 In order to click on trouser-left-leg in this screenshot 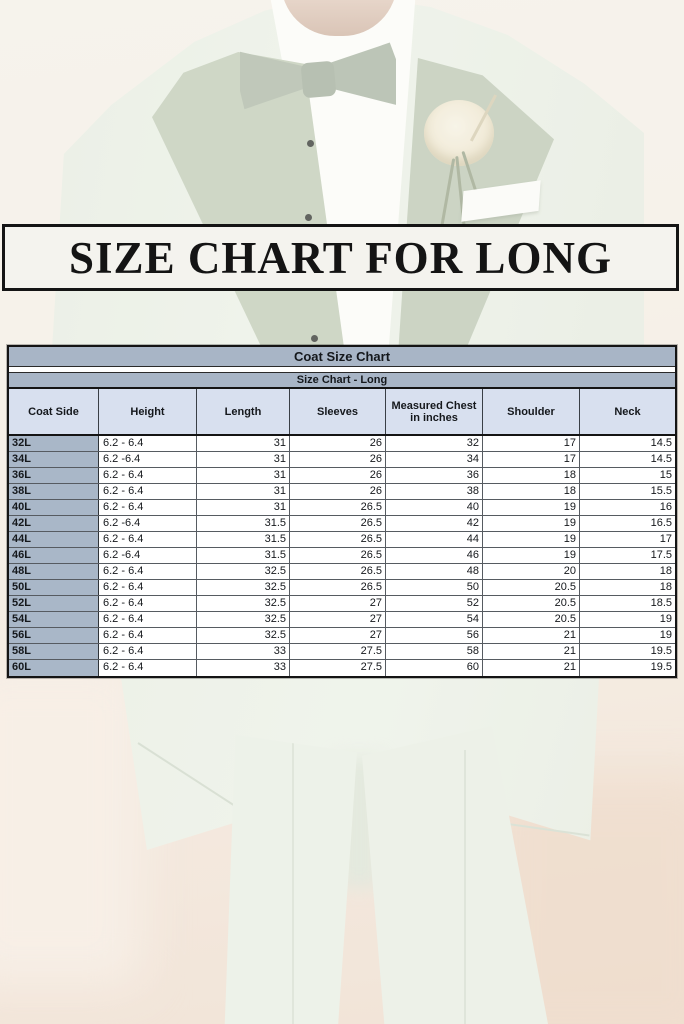, I will do `click(290, 879)`.